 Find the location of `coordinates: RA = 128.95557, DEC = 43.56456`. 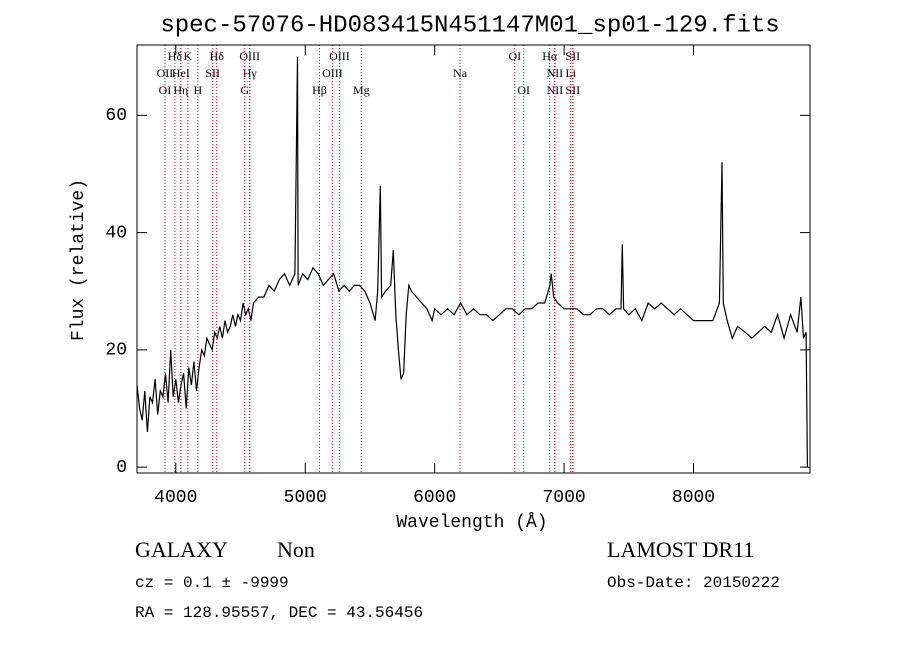

coordinates: RA = 128.95557, DEC = 43.56456 is located at coordinates (279, 613).